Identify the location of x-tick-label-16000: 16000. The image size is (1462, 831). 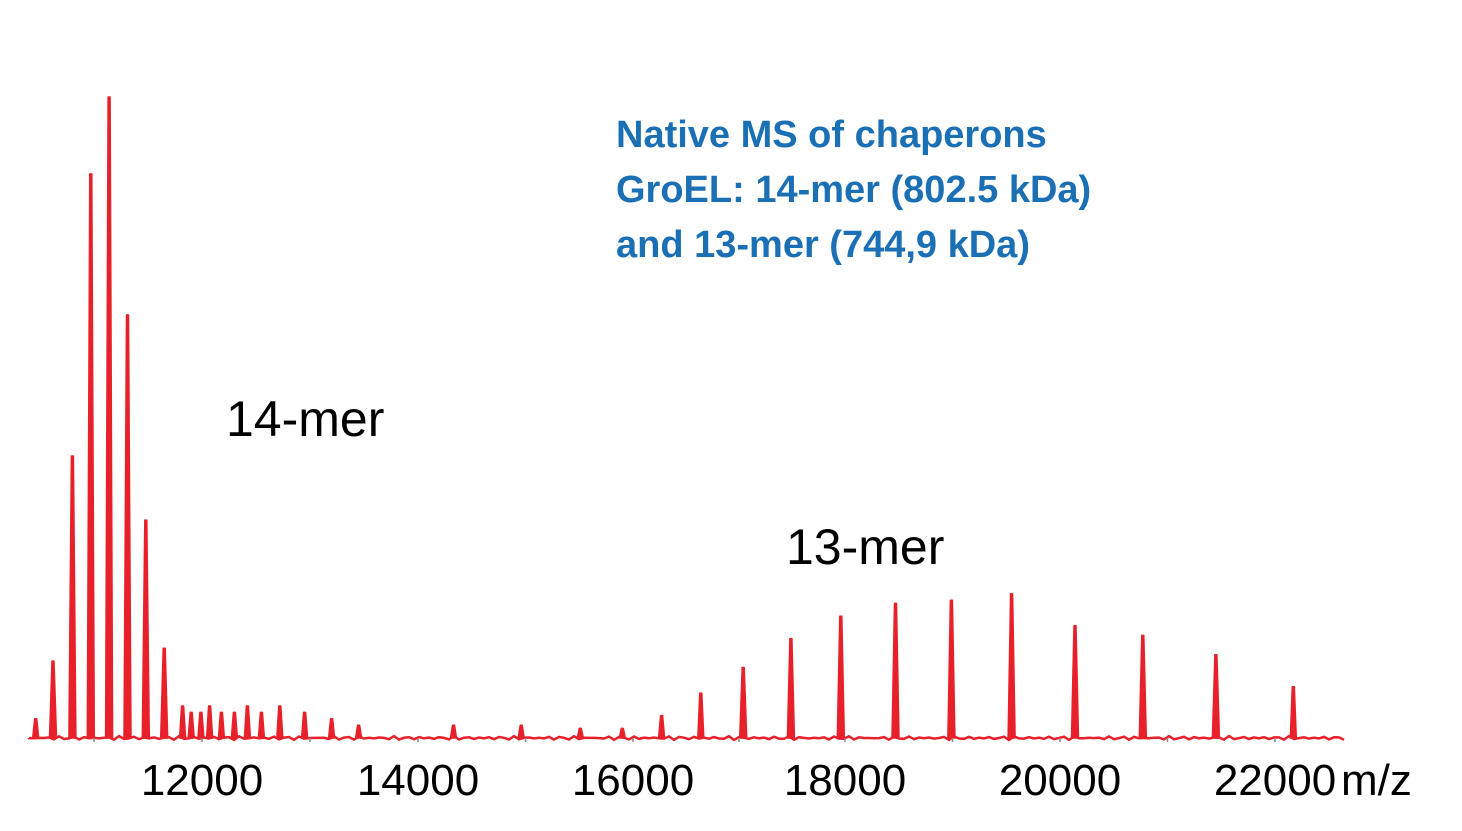
(633, 780).